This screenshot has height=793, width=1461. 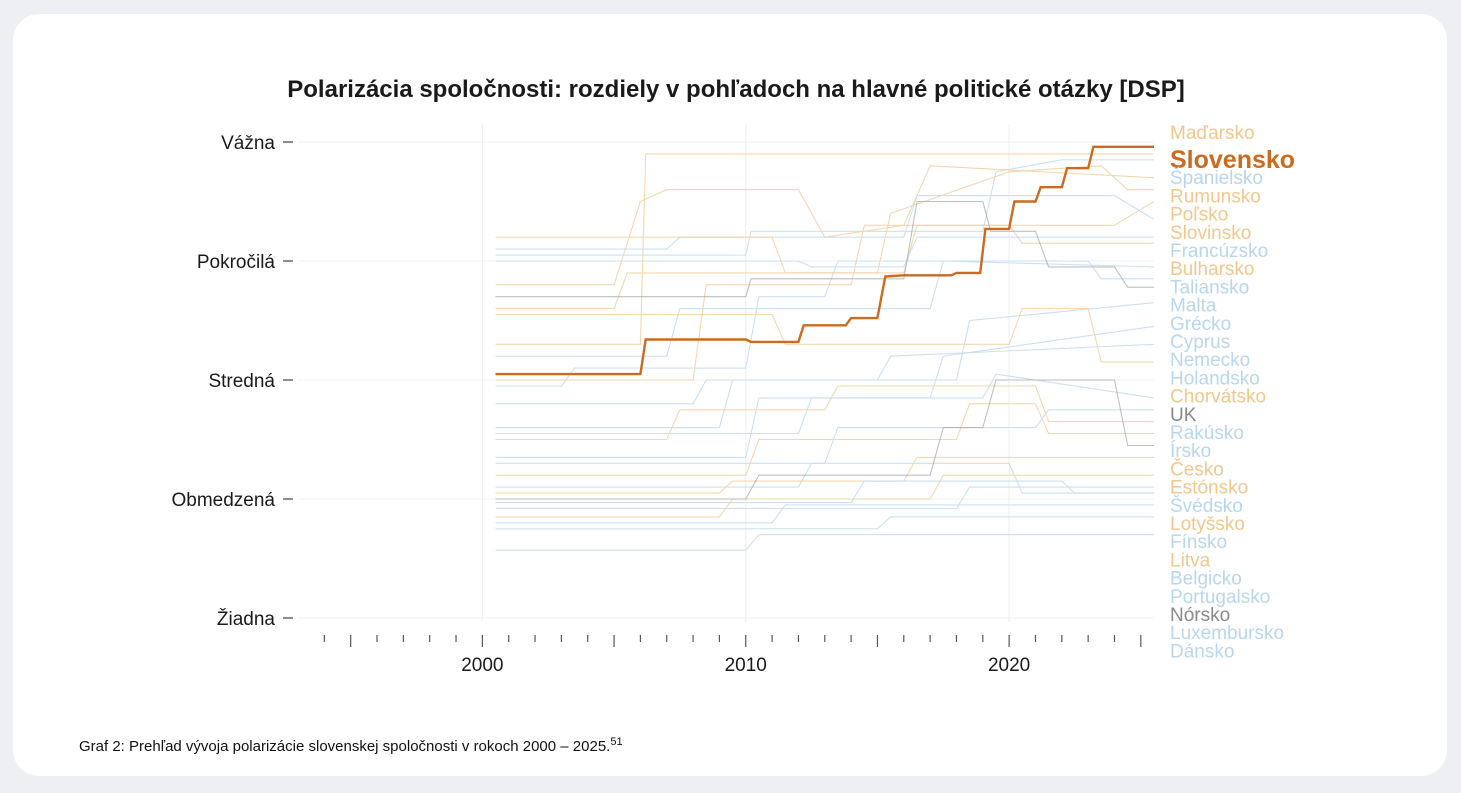 What do you see at coordinates (246, 619) in the screenshot?
I see `y-tick-label: Žiadna` at bounding box center [246, 619].